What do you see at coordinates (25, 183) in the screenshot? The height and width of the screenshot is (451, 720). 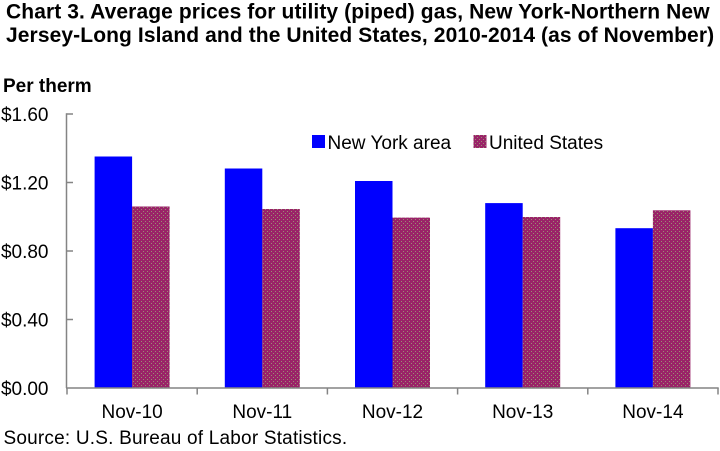 I see `svg-text: $1.20` at bounding box center [25, 183].